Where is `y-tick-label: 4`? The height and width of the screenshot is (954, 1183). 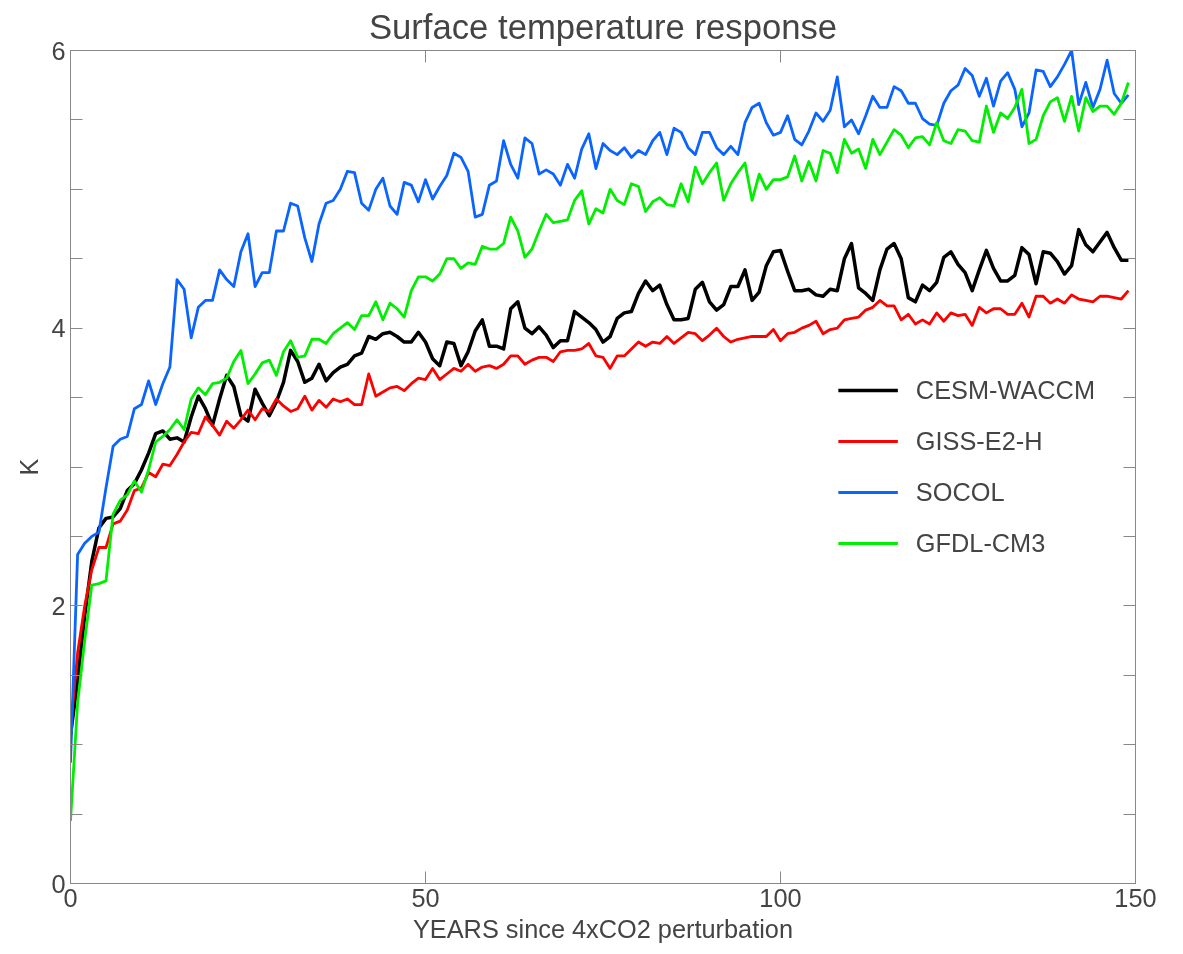
y-tick-label: 4 is located at coordinates (58, 328).